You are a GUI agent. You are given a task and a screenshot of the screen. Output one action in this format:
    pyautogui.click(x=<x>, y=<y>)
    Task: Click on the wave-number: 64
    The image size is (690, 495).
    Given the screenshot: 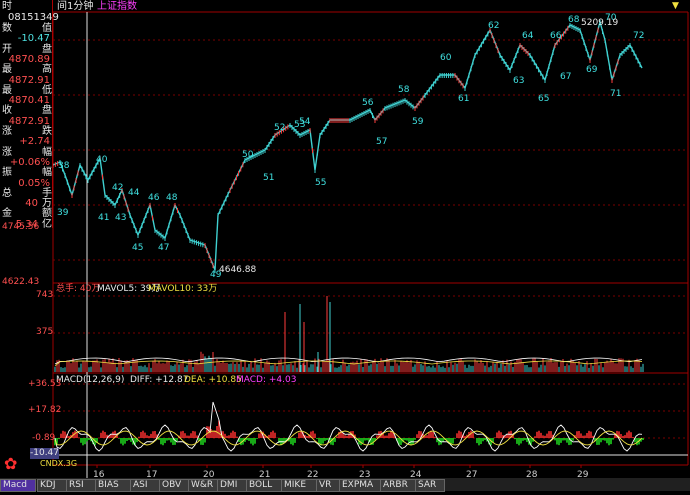 What is the action you would take?
    pyautogui.click(x=528, y=36)
    